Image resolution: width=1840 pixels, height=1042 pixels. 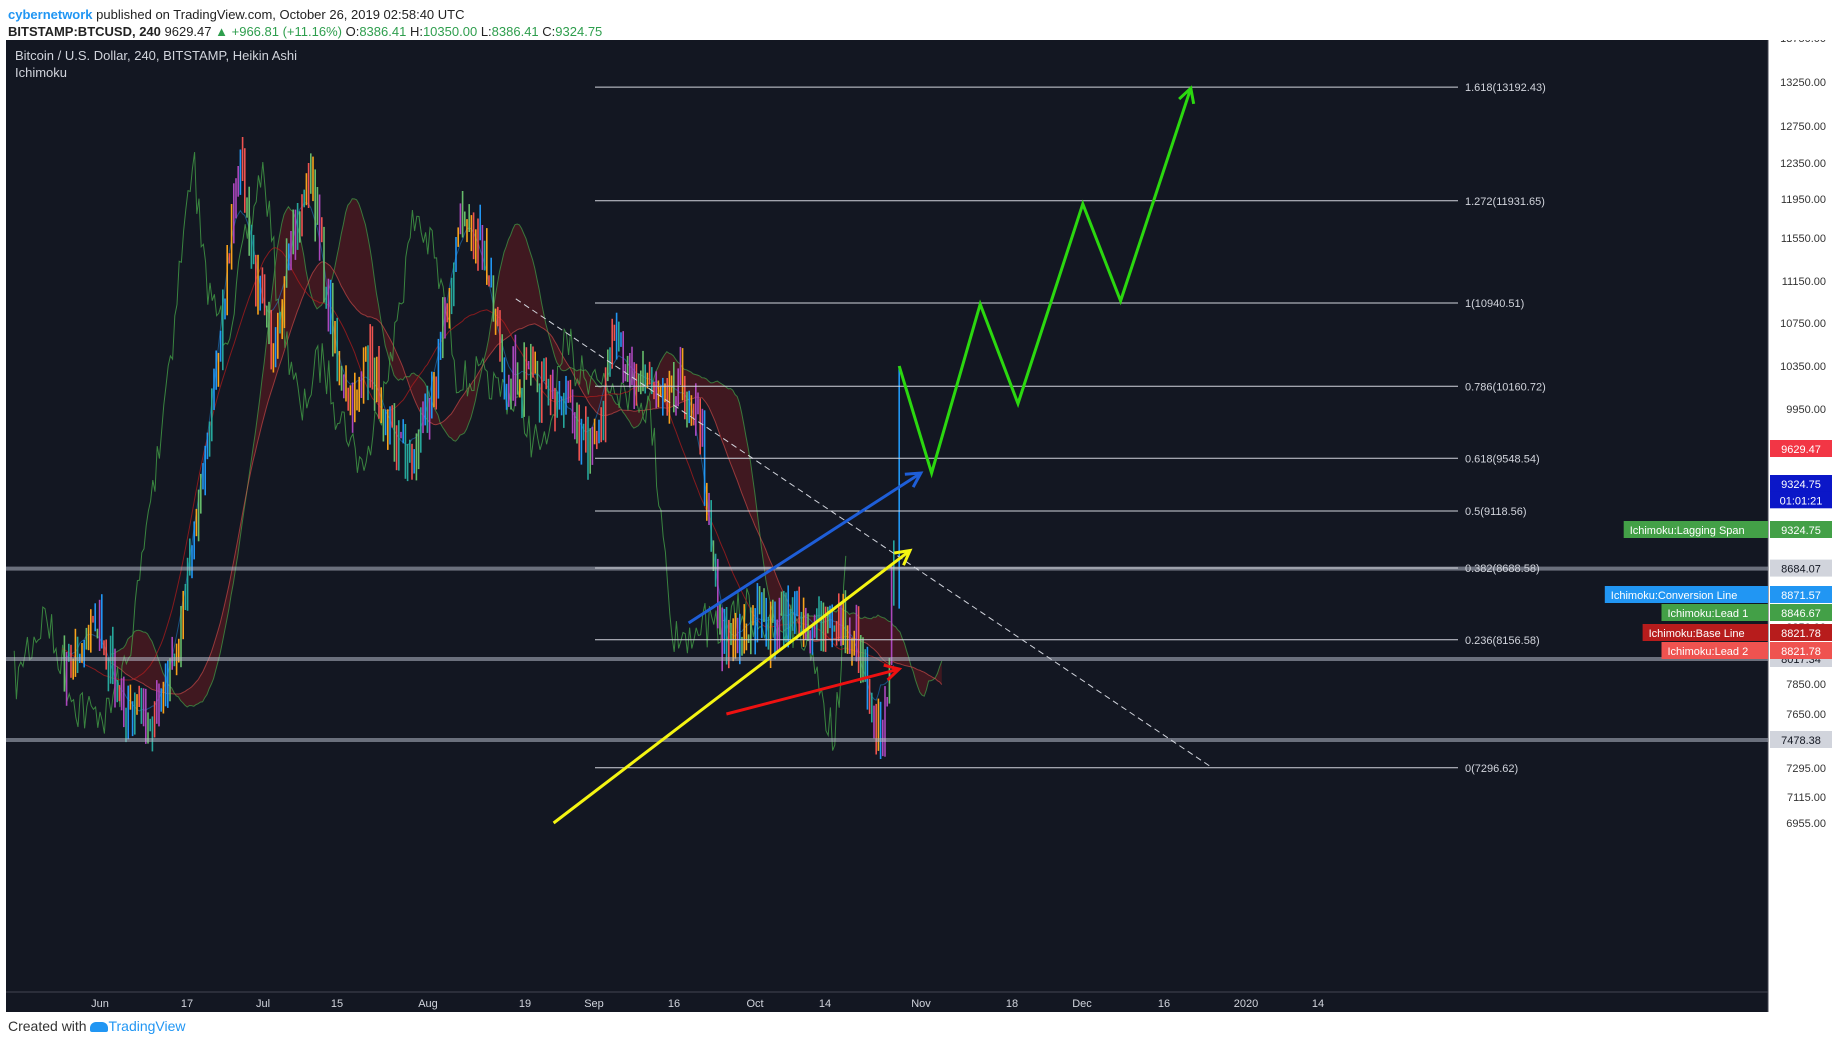 What do you see at coordinates (549, 31) in the screenshot?
I see `close-label: C:` at bounding box center [549, 31].